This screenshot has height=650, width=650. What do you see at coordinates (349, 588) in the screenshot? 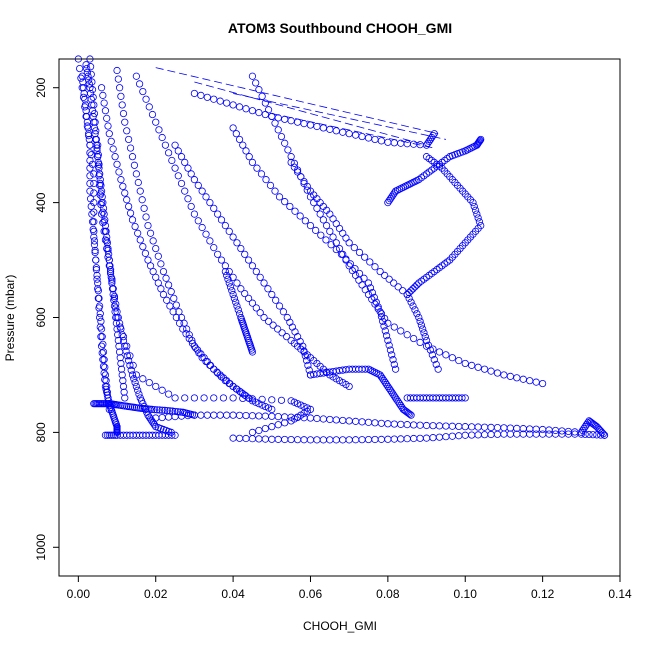
I see `x-axis: 0.00 0.02 0.04 0.06 0.08 0.10 0.12 0.14` at bounding box center [349, 588].